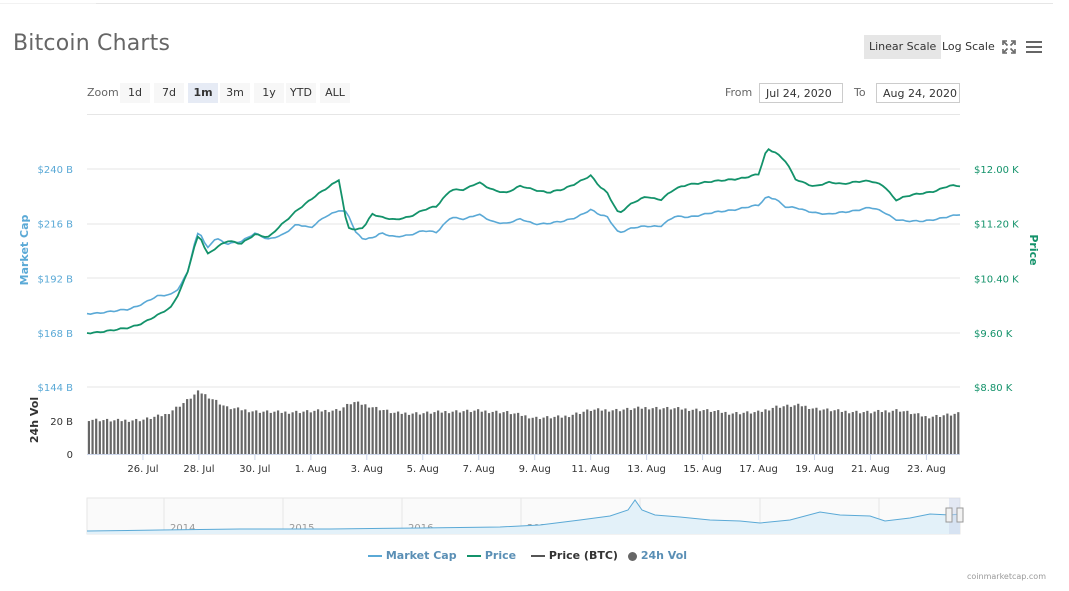 The height and width of the screenshot is (591, 1069). I want to click on zoom-button-1m: 1m, so click(203, 93).